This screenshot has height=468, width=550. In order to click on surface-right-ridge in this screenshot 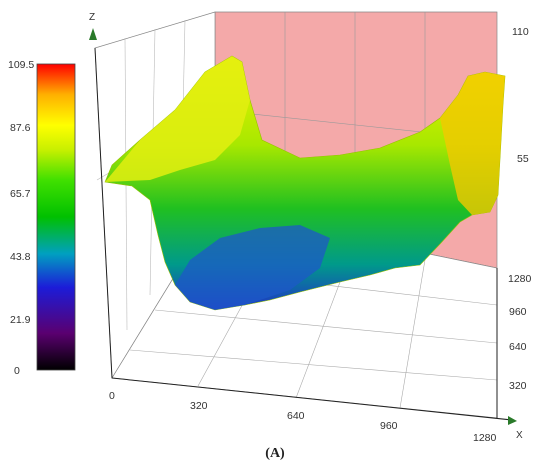, I will do `click(472, 143)`.